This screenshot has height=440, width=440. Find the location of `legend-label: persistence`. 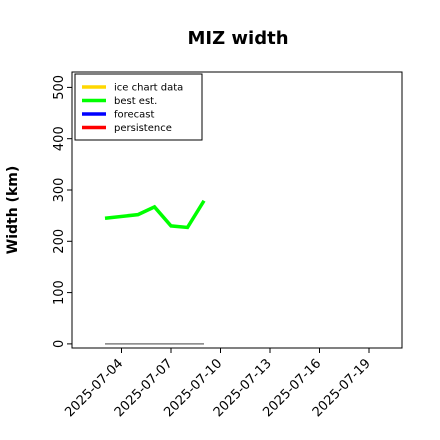

legend-label: persistence is located at coordinates (143, 128).